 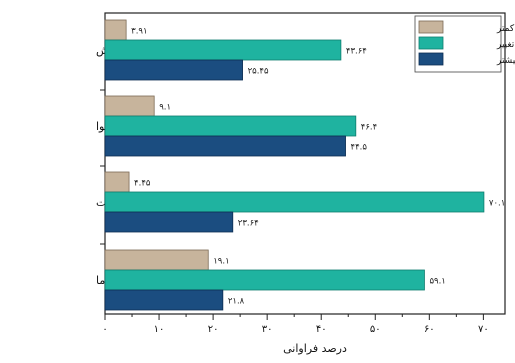 What do you see at coordinates (505, 29) in the screenshot?
I see `legend-label: کمتر` at bounding box center [505, 29].